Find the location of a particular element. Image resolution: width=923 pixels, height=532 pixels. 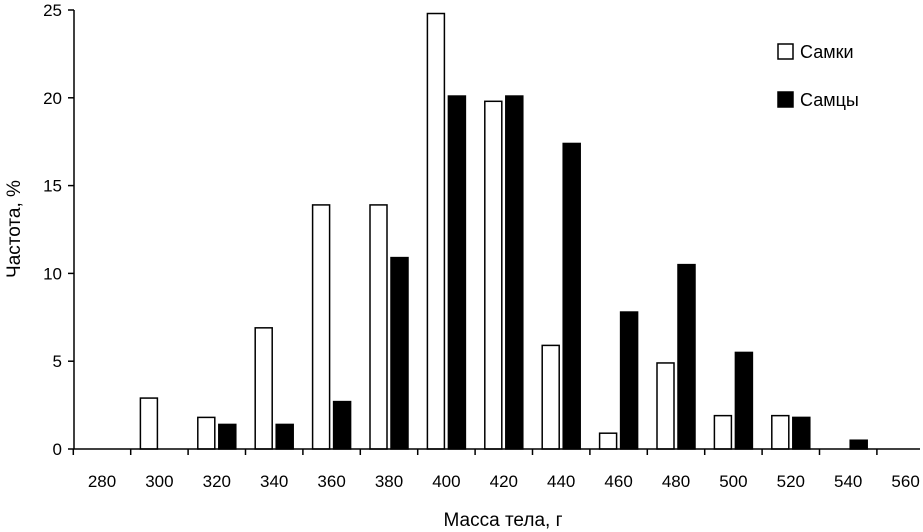

x-tick-label: 320 is located at coordinates (217, 481).